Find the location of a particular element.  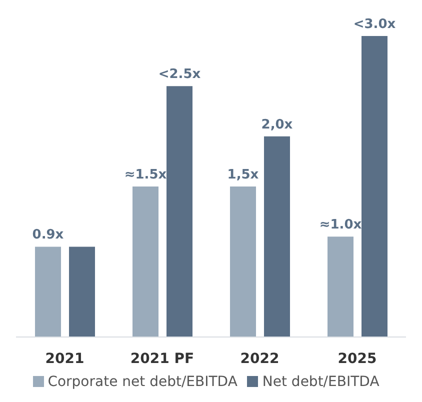

legend-label: Corporate net debt/EBITDA is located at coordinates (143, 382).